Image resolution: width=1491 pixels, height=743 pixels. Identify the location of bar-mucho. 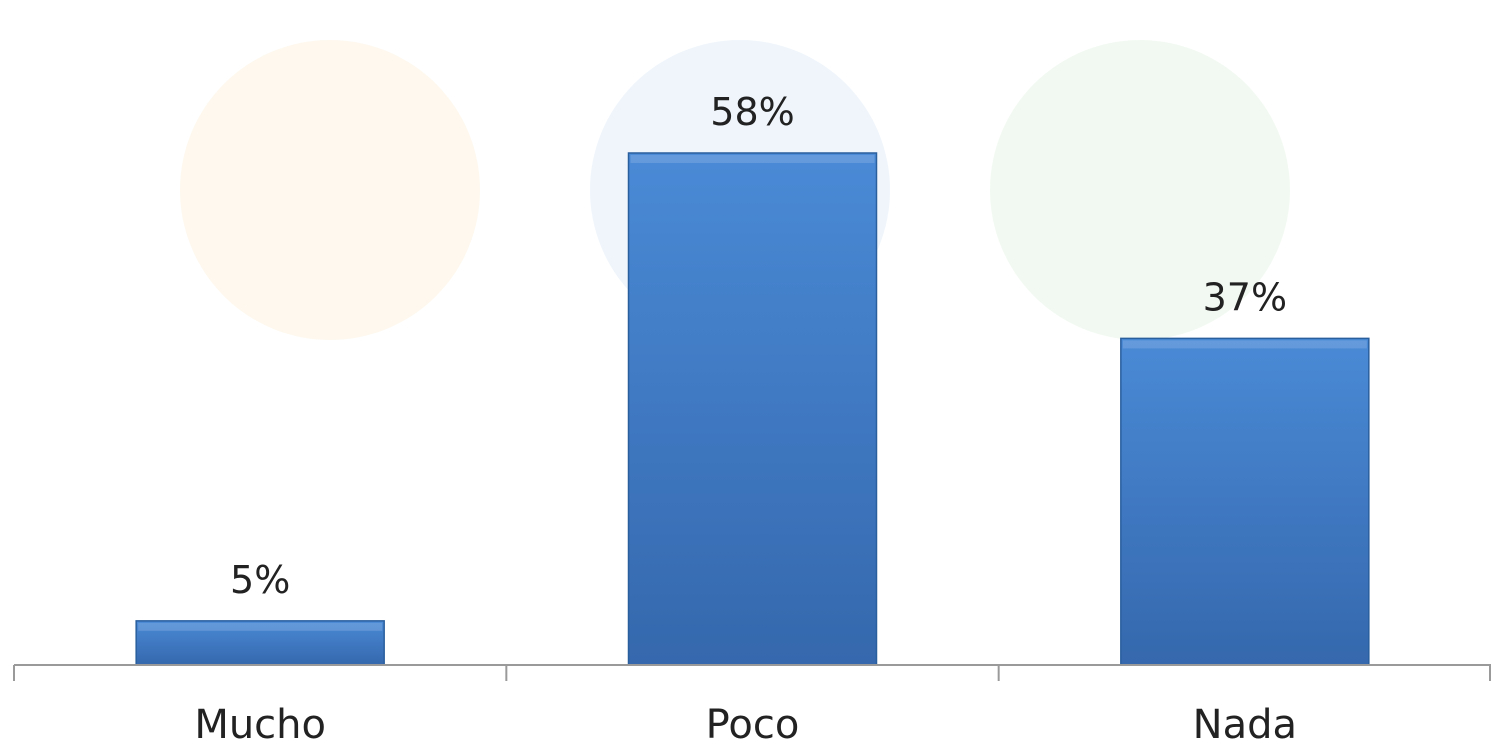
(260, 643).